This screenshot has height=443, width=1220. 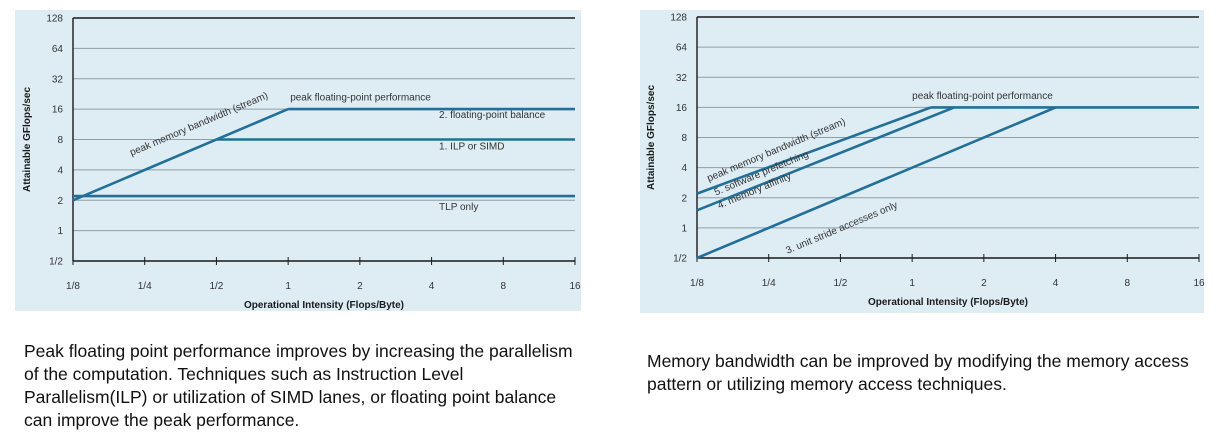 What do you see at coordinates (471, 146) in the screenshot?
I see `annotation-1-ilp-or-simd: 1. ILP or SIMD` at bounding box center [471, 146].